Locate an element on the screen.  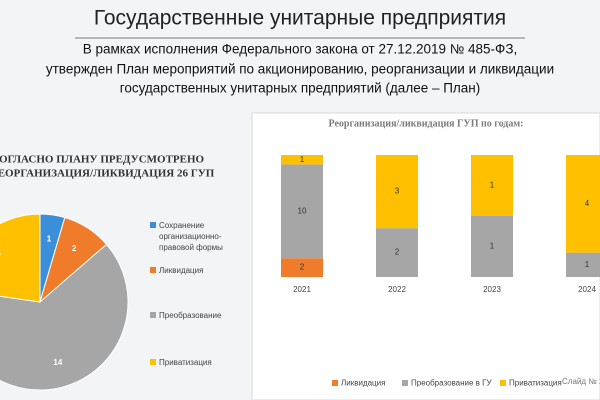
bar-label: 4 is located at coordinates (587, 203).